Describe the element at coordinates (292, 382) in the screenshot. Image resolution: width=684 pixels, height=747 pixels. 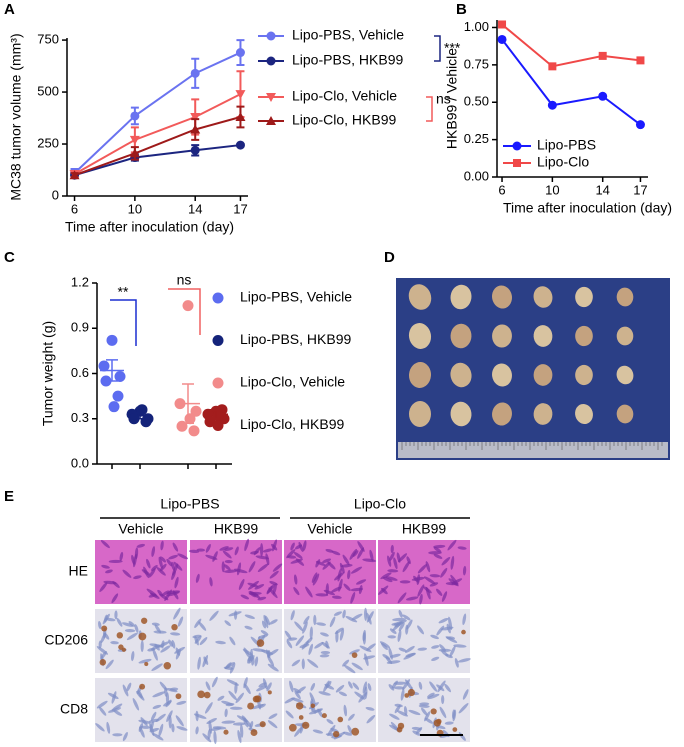
I see `legend-label: Lipo-Clo, Vehicle` at that location.